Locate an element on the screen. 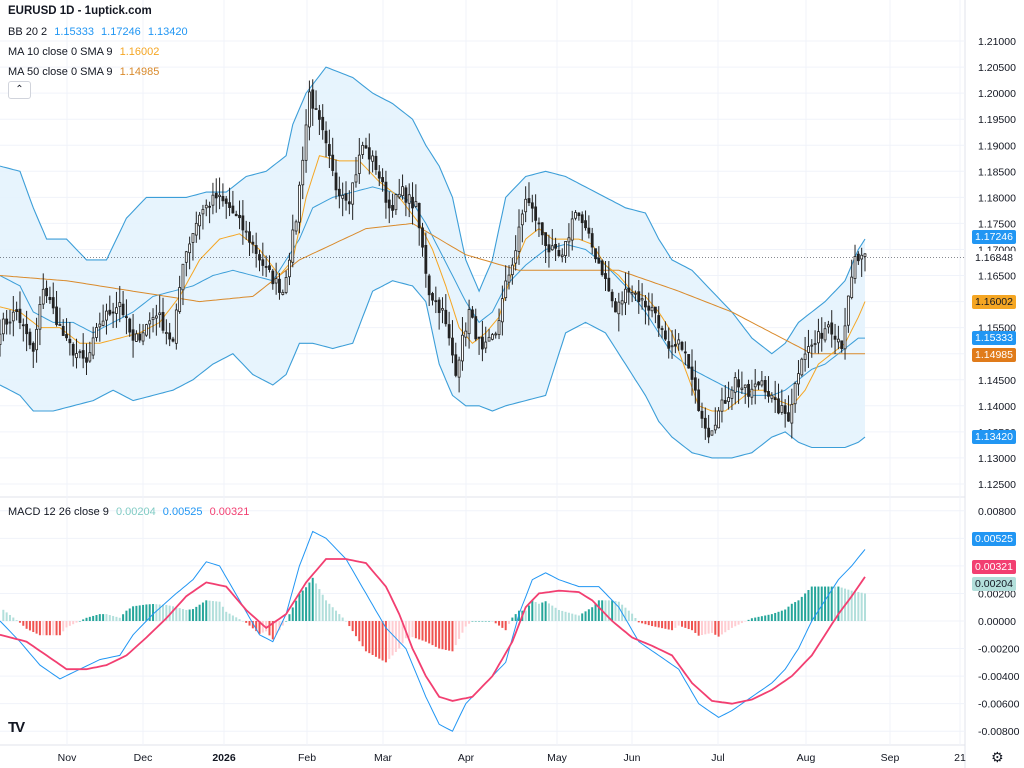  ma10-legend-label: MA 10 close 0 SMA 9 is located at coordinates (60, 52).